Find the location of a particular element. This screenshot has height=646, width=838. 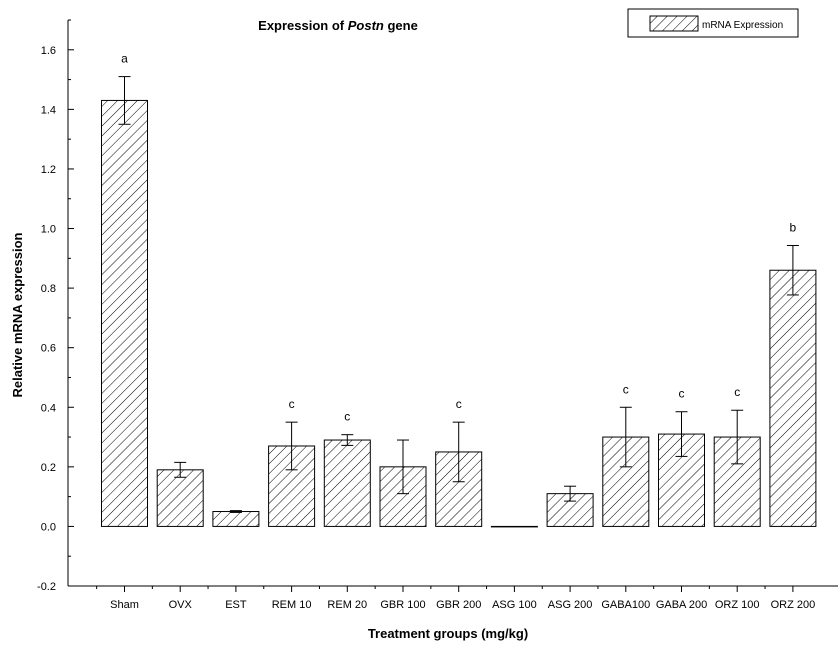

x-tick-label: GBR 100 is located at coordinates (402, 605).